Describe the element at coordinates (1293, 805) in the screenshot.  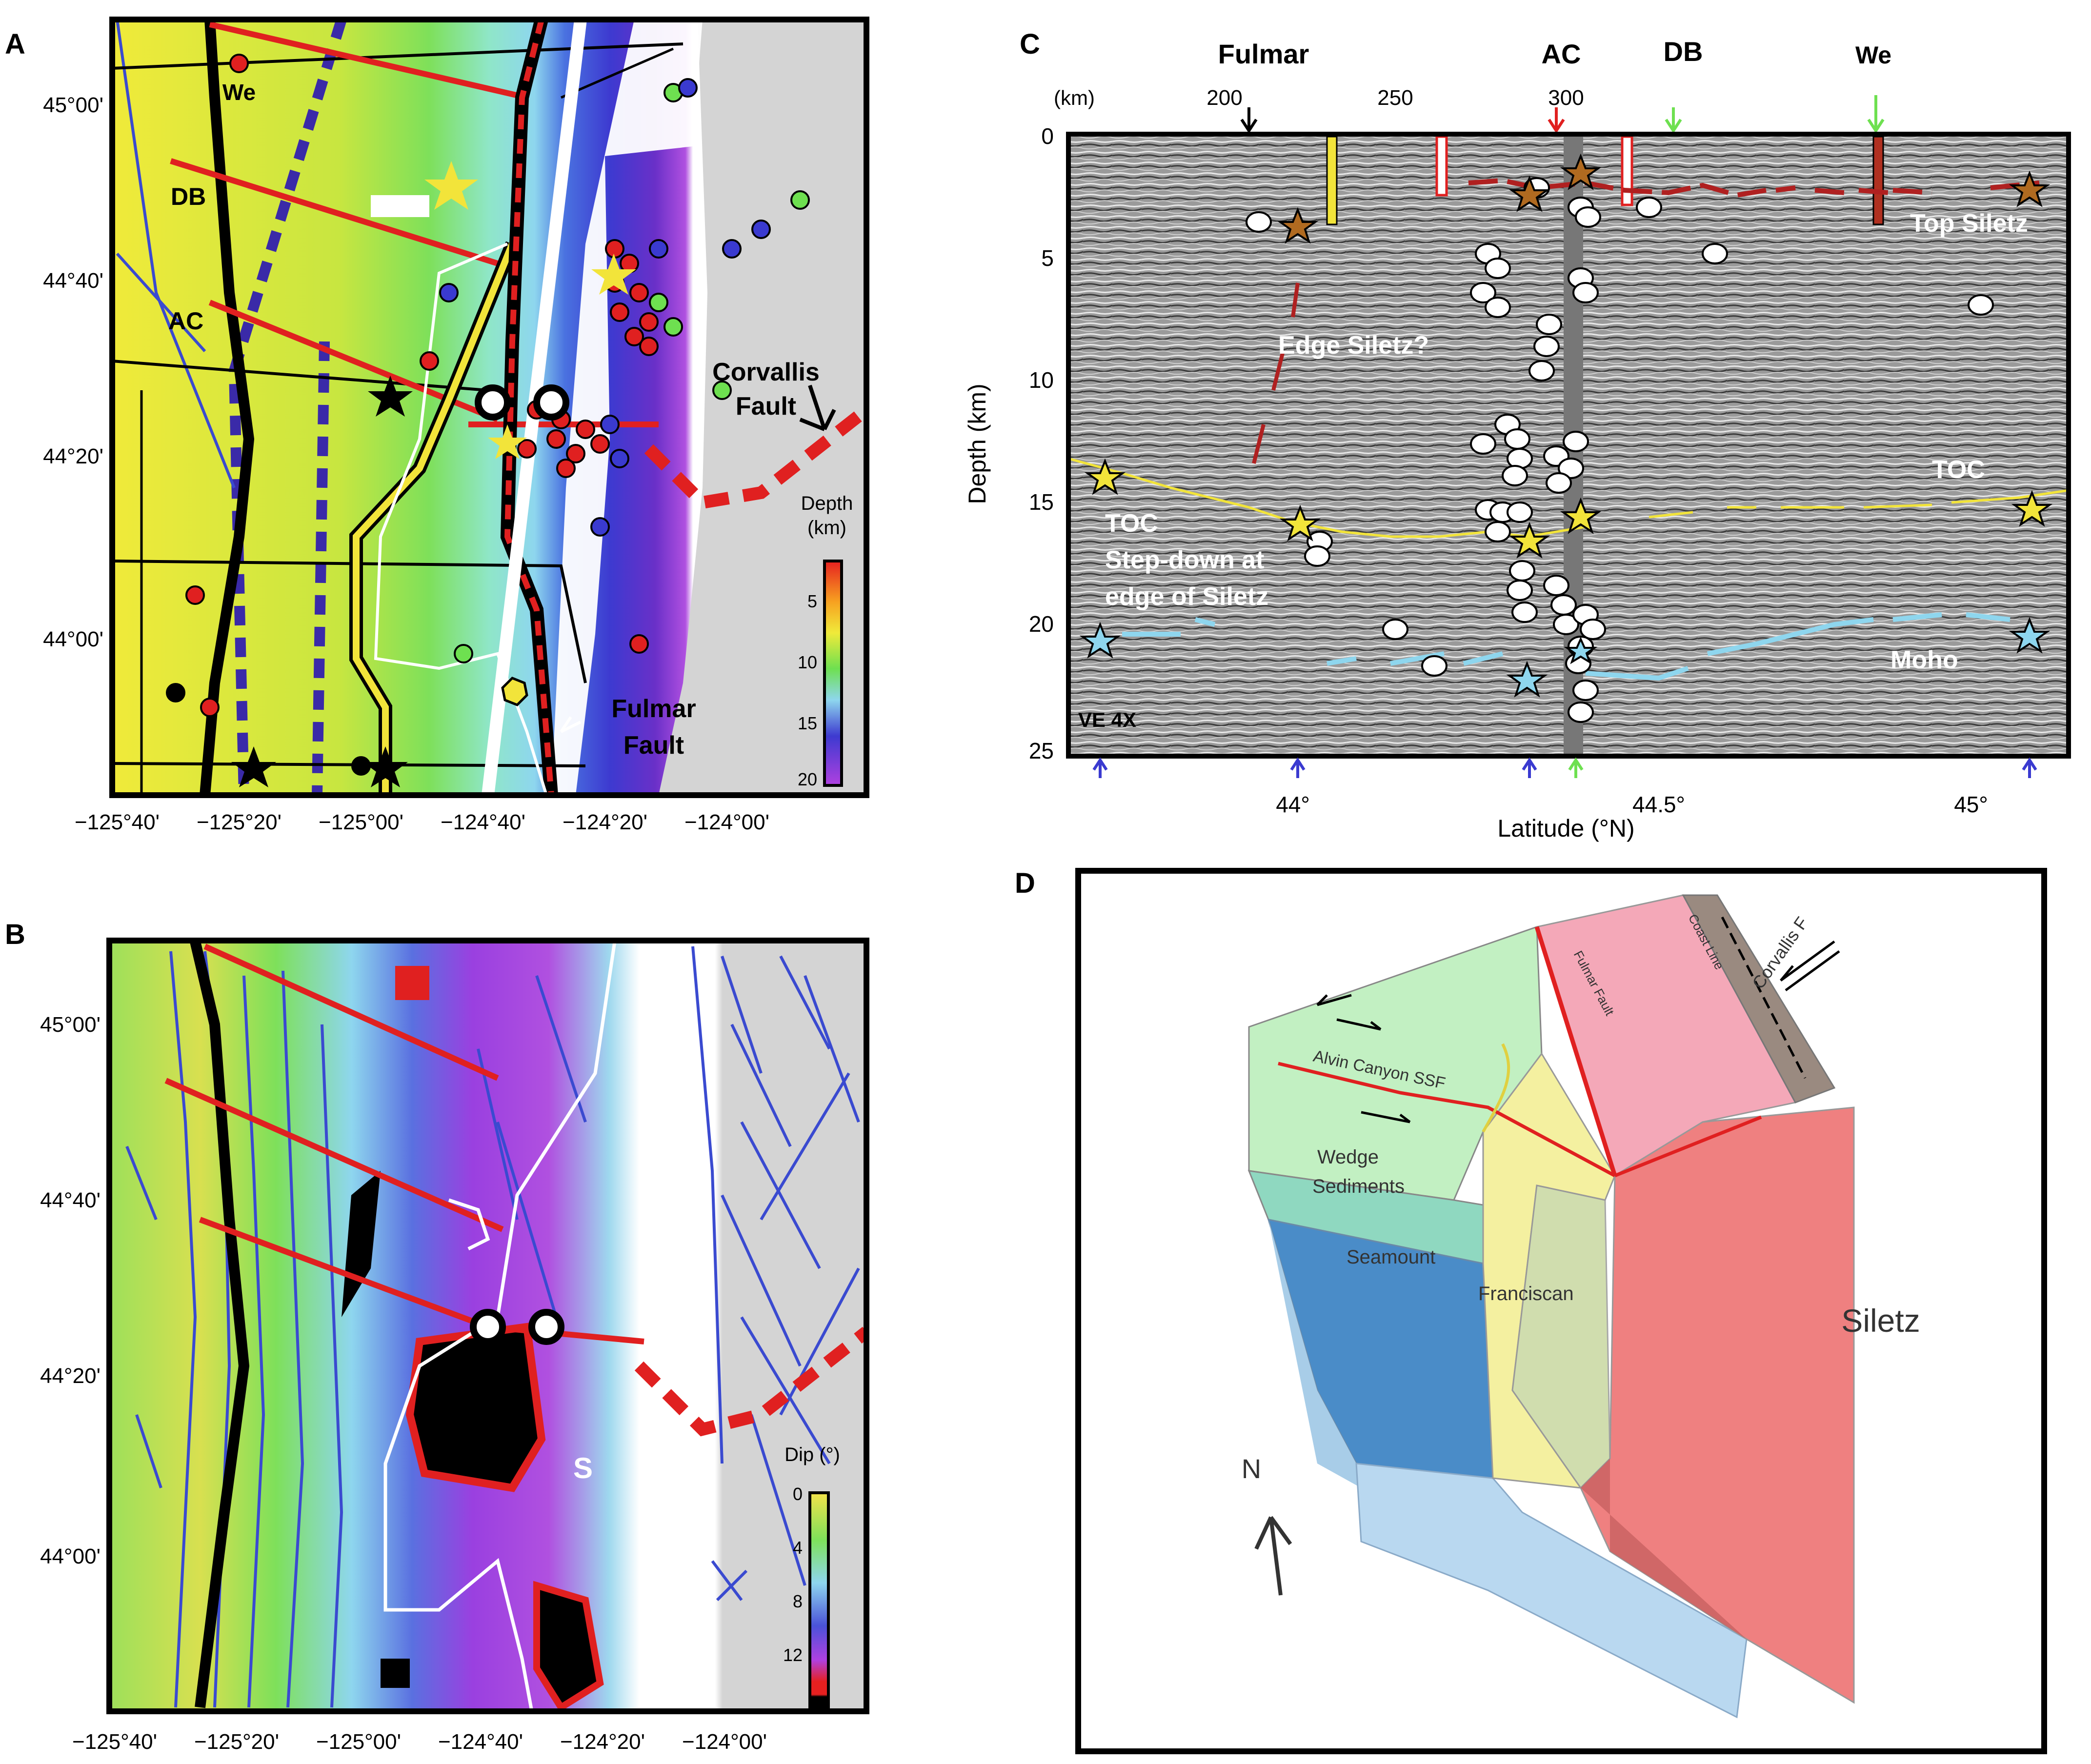
I see `lat-tick: 44°` at that location.